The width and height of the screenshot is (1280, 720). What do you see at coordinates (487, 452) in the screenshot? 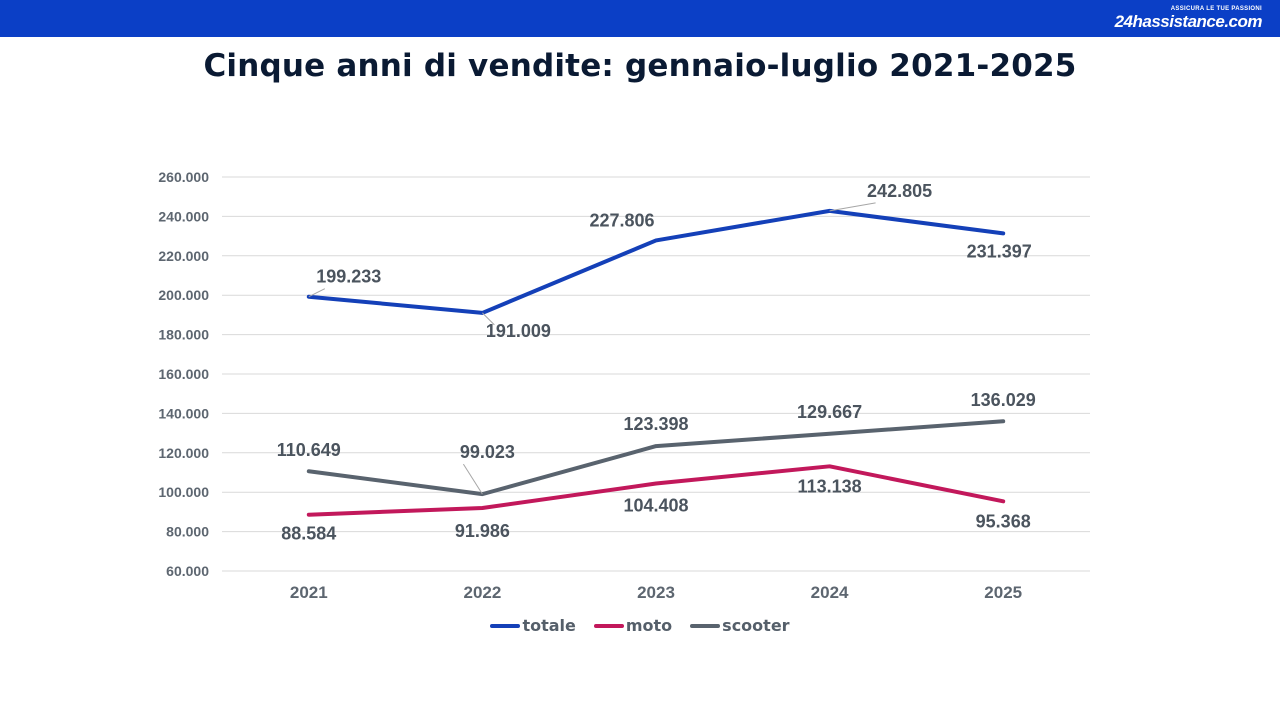
I see `data-label-scooter: 99.023` at bounding box center [487, 452].